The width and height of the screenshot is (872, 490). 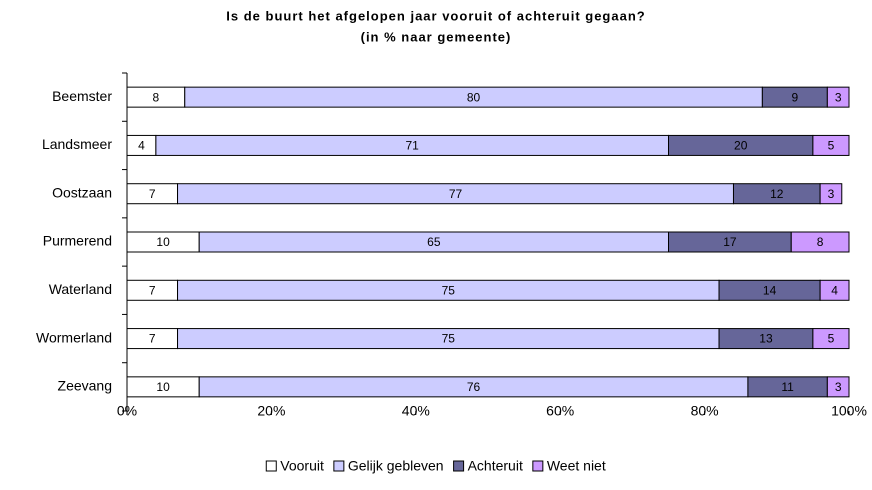 I want to click on data-label: 76, so click(x=474, y=387).